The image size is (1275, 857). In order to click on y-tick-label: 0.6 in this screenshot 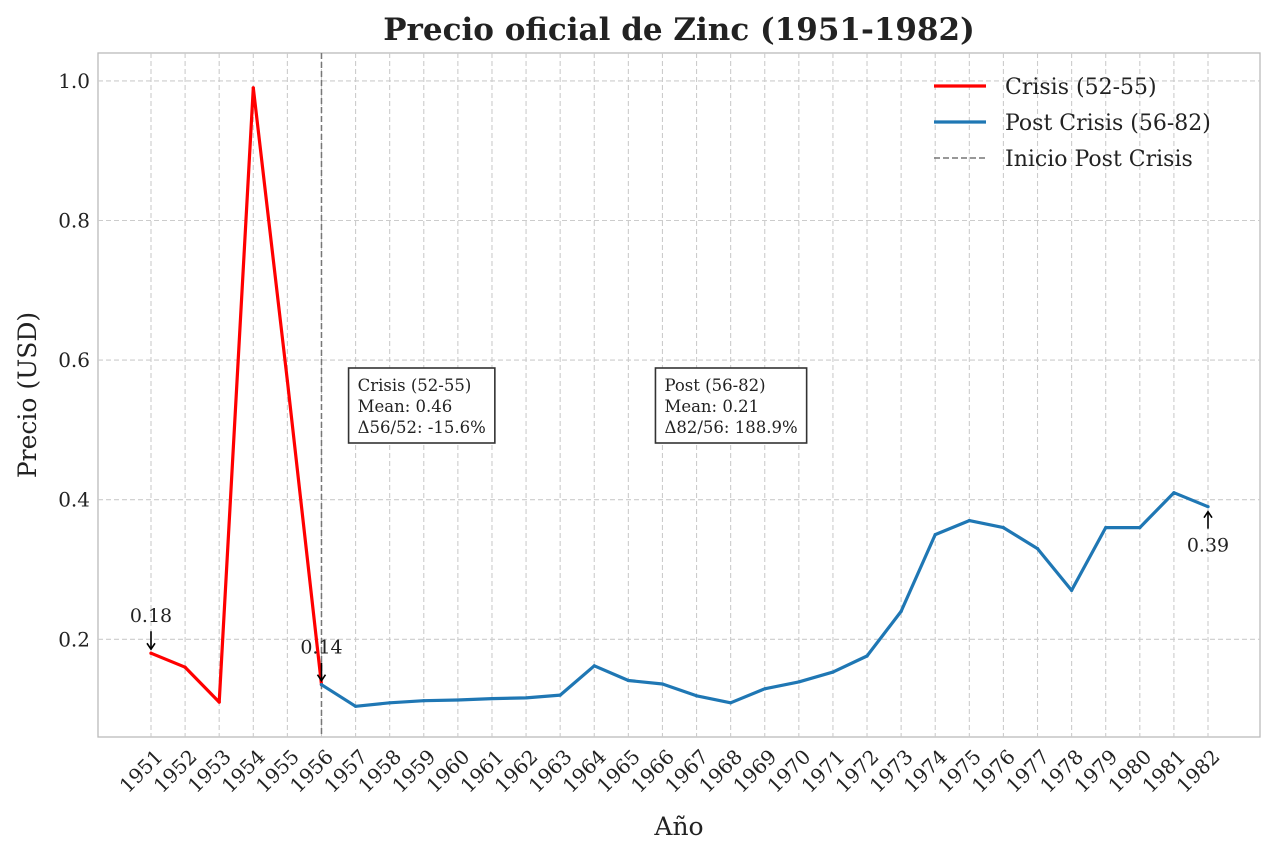, I will do `click(74, 360)`.